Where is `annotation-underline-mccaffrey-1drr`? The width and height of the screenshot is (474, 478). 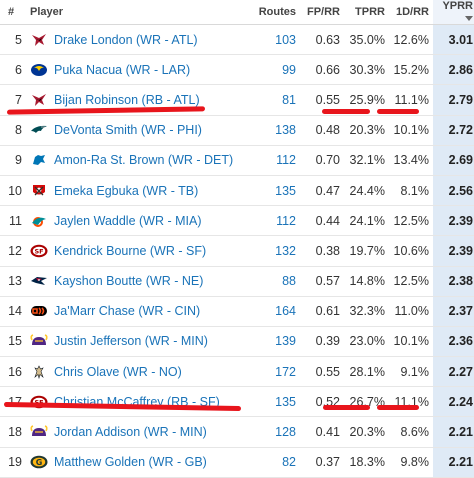
annotation-underline-mccaffrey-1drr is located at coordinates (398, 407).